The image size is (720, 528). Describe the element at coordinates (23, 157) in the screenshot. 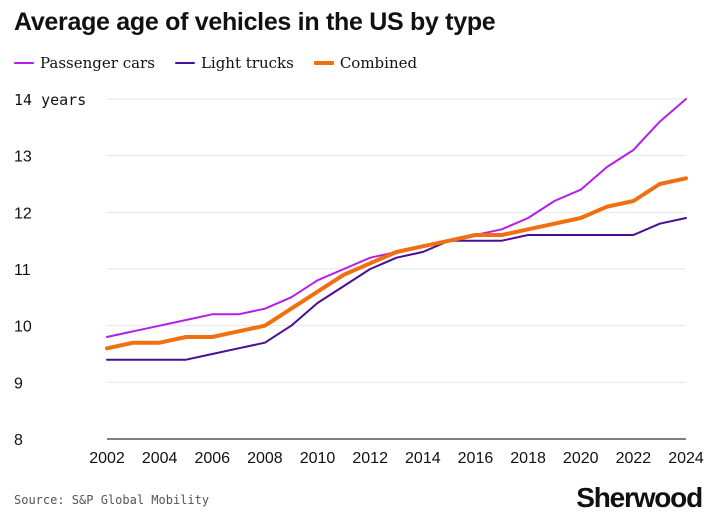

I see `y-tick-label: 13` at that location.